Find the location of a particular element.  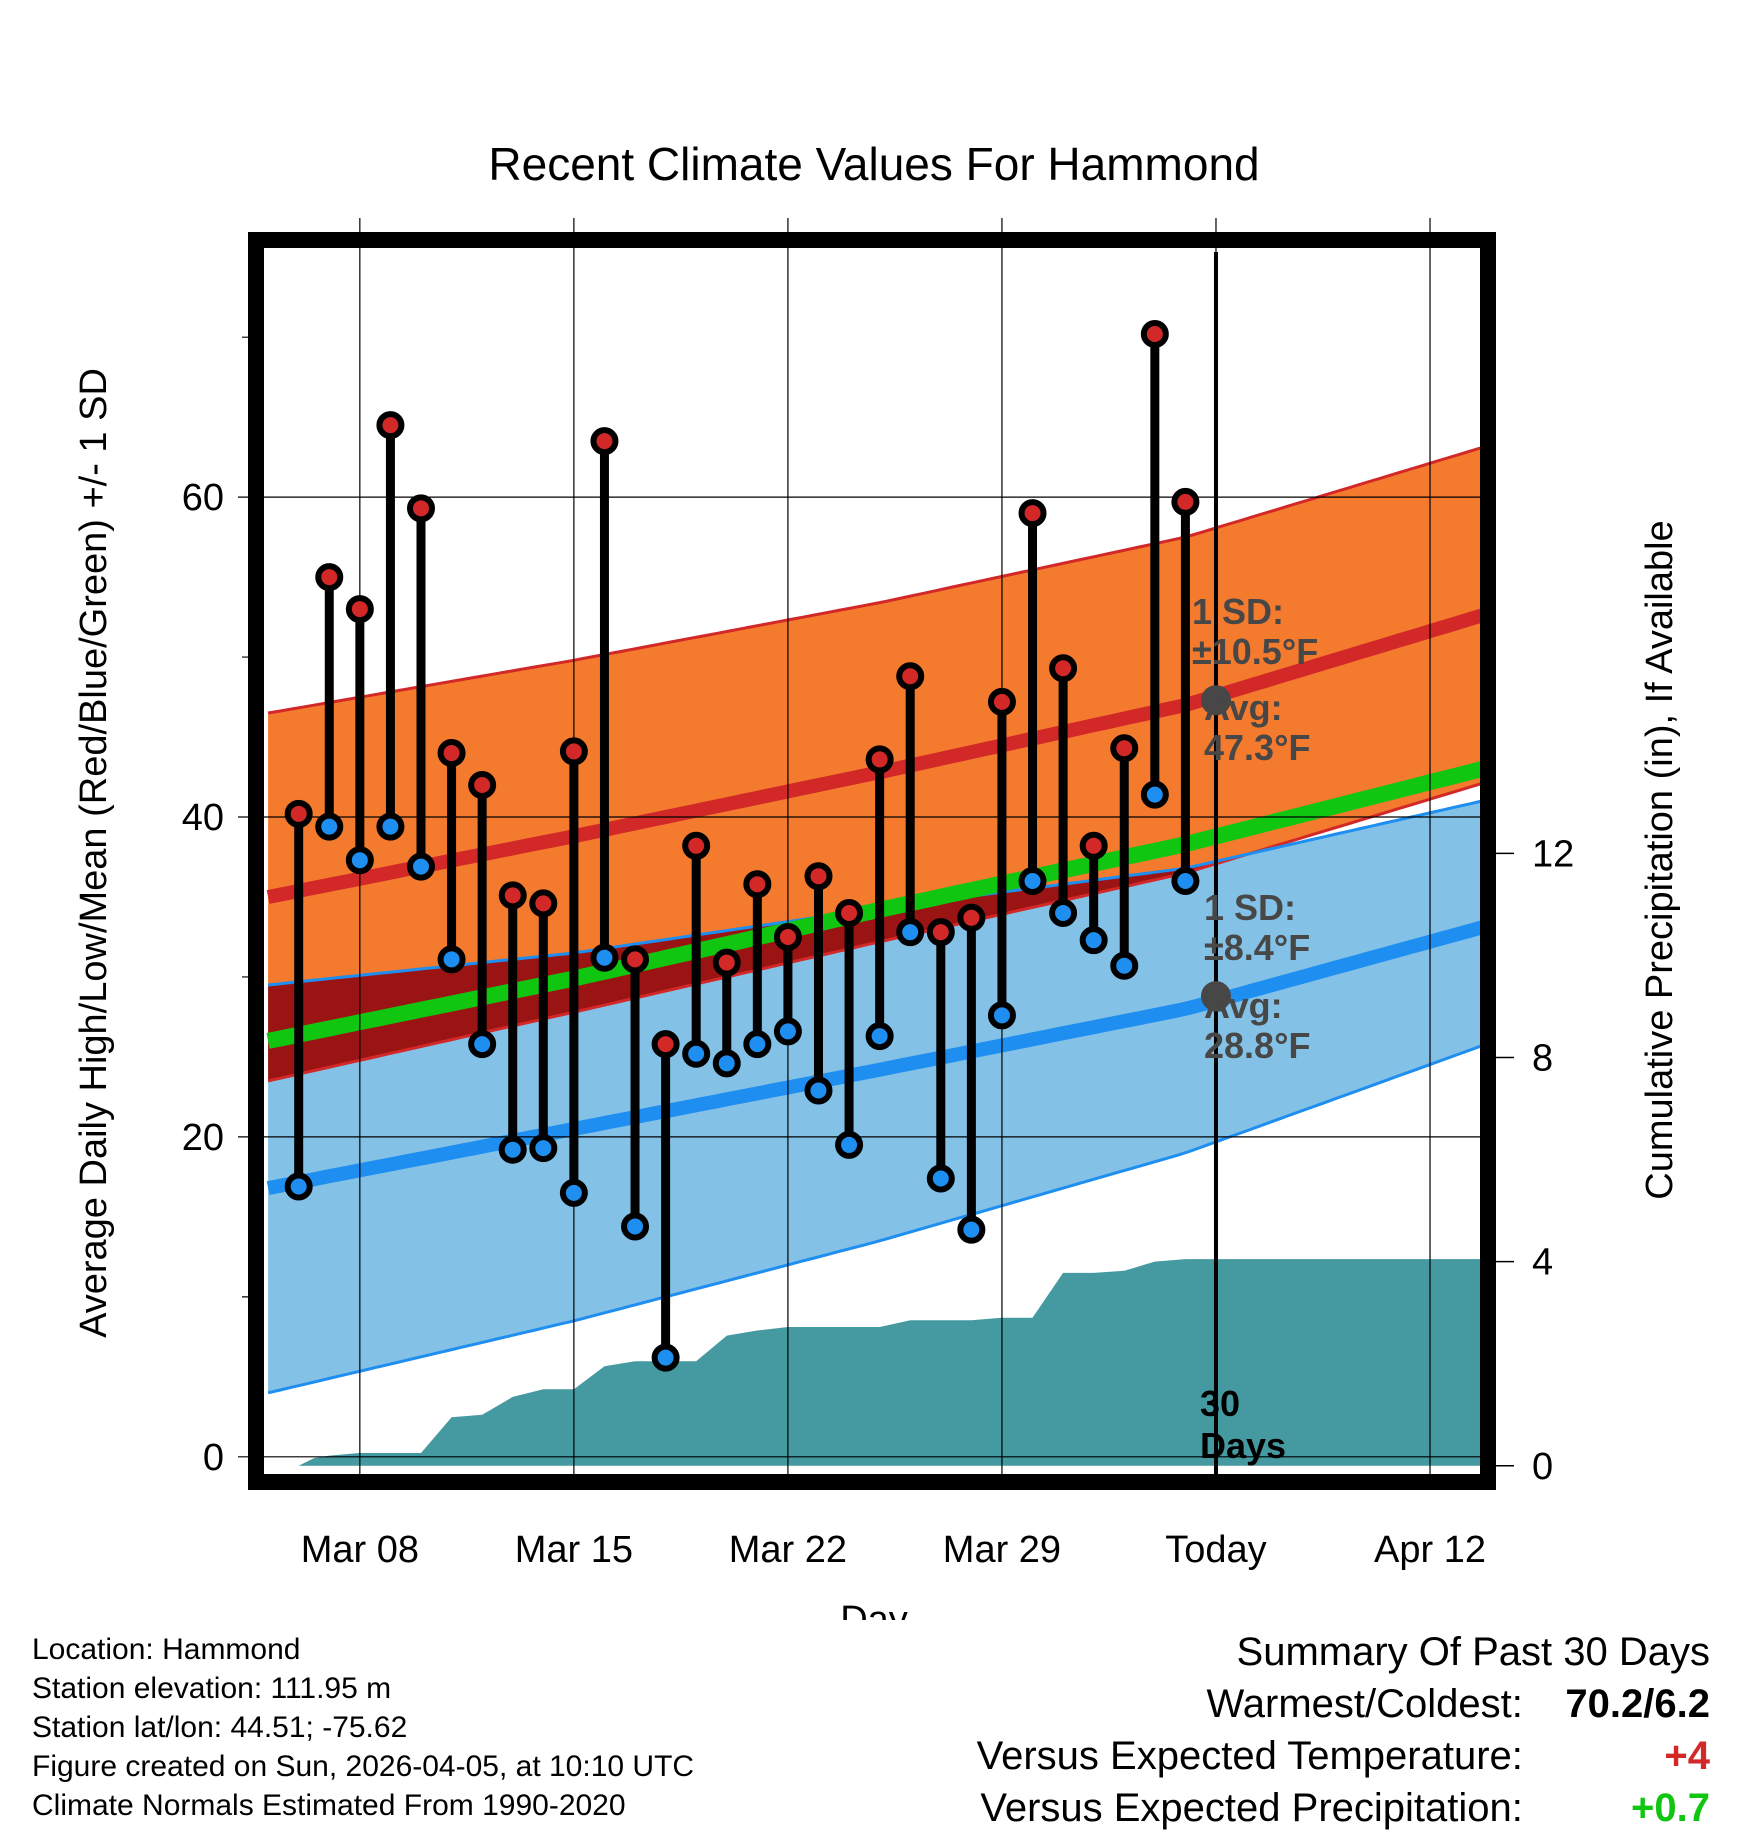

summary-temp-row: Versus Expected Temperature: +4 is located at coordinates (1260, 1756).